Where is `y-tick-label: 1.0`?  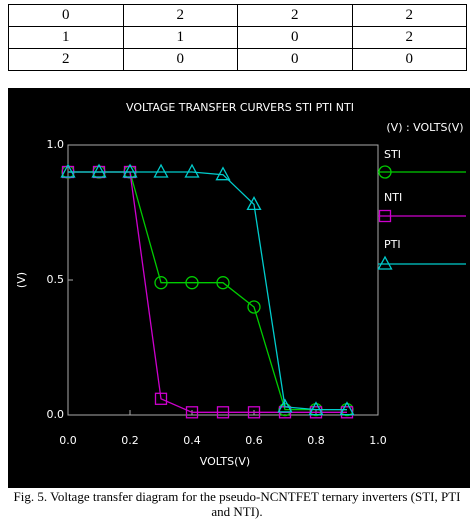 y-tick-label: 1.0 is located at coordinates (56, 144).